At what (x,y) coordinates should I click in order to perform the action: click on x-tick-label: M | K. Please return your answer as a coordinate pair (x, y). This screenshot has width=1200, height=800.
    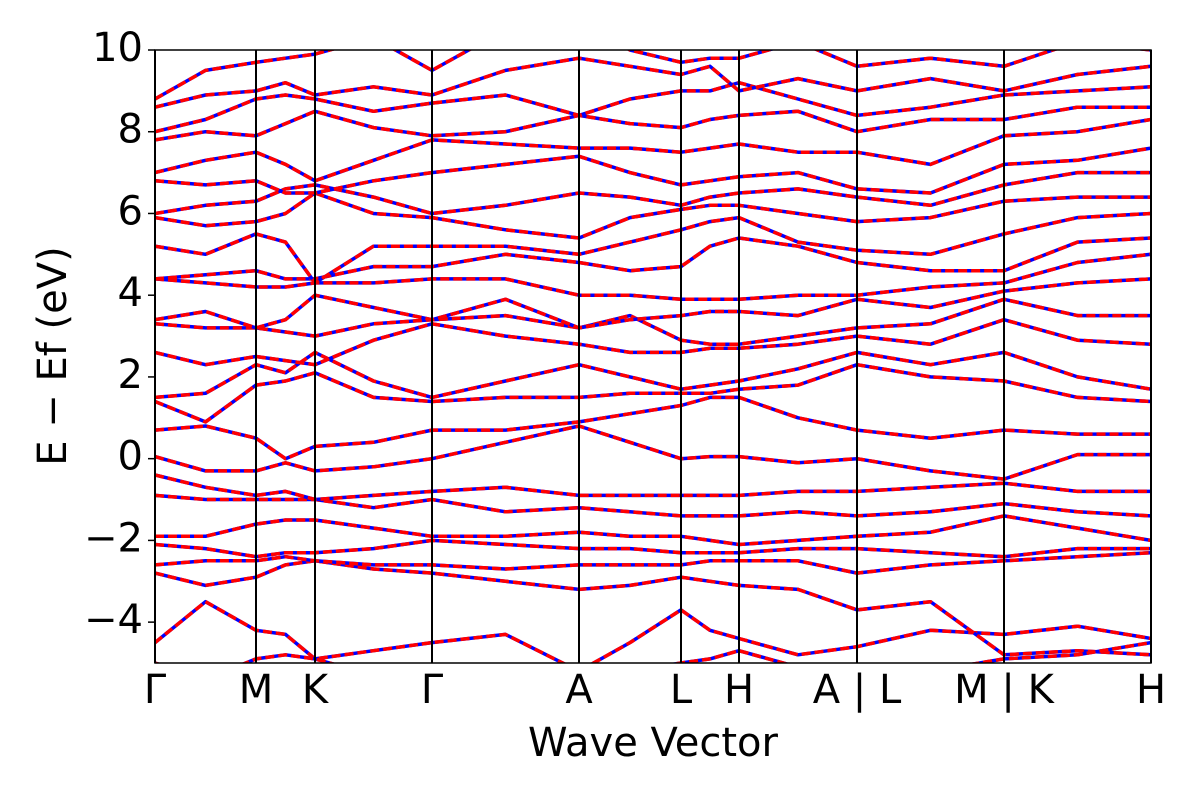
    Looking at the image, I should click on (1004, 690).